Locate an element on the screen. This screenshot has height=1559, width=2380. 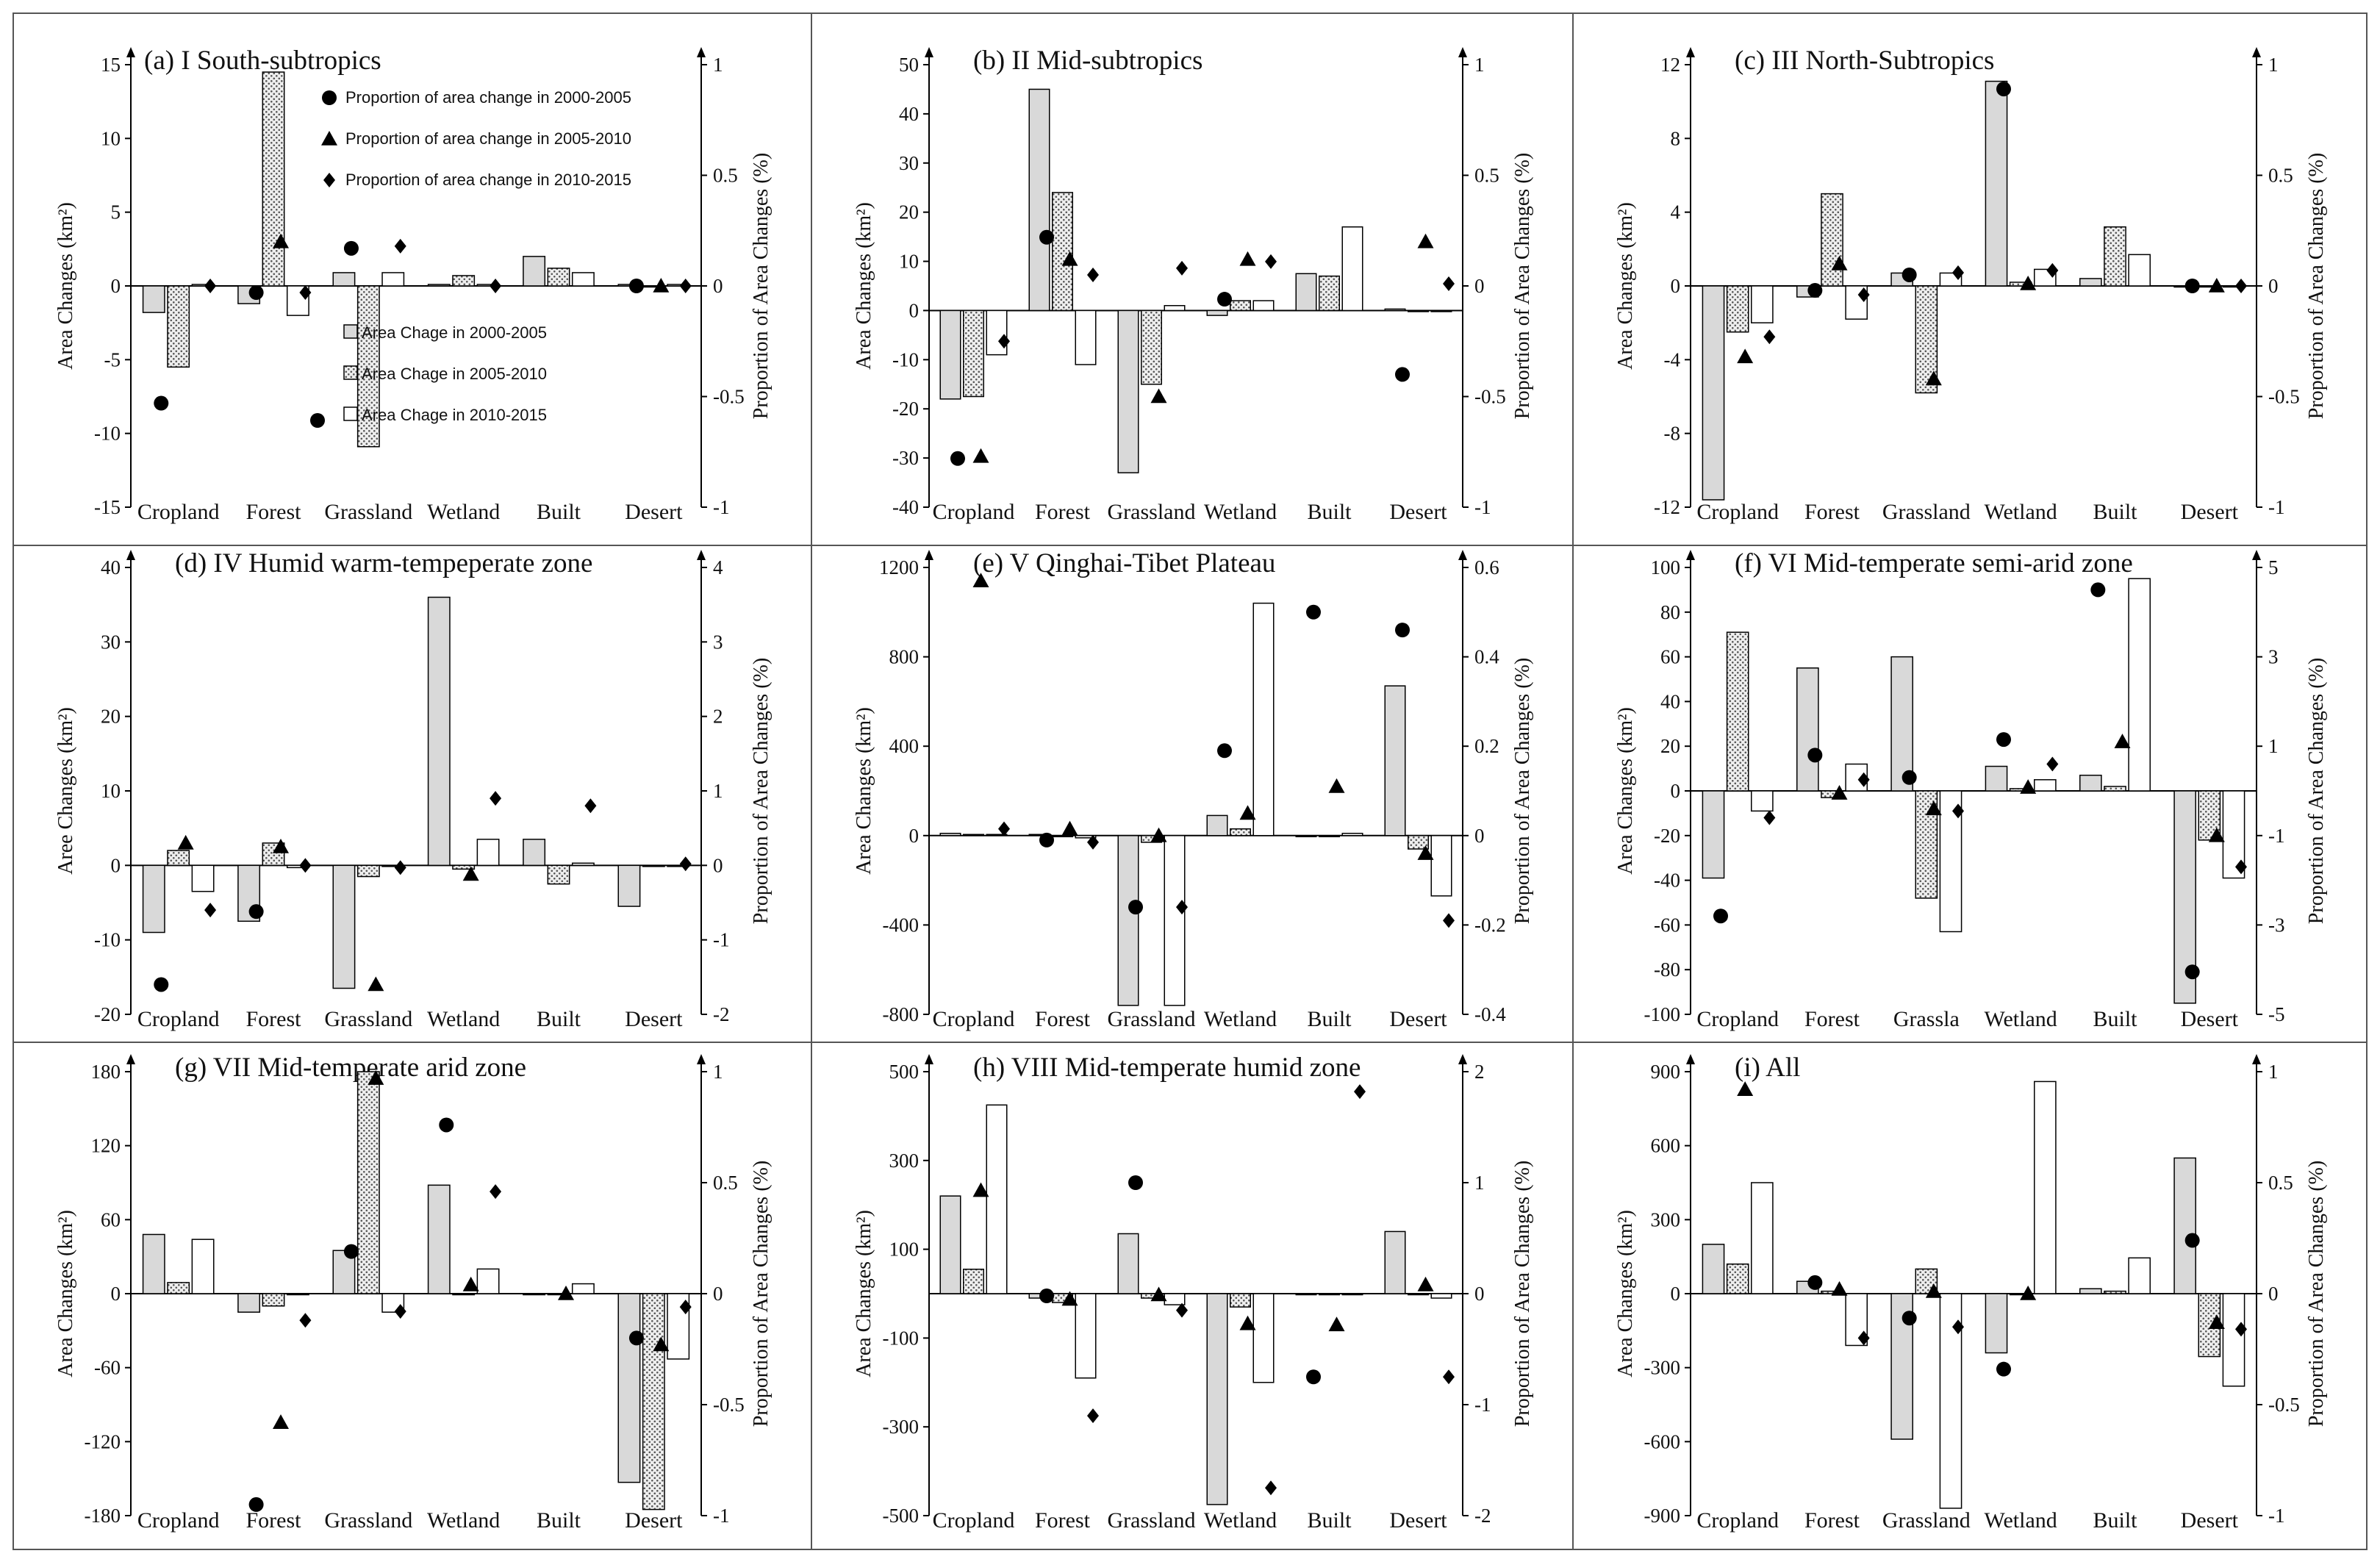
bar-3-wetland is located at coordinates (2046, 1187).